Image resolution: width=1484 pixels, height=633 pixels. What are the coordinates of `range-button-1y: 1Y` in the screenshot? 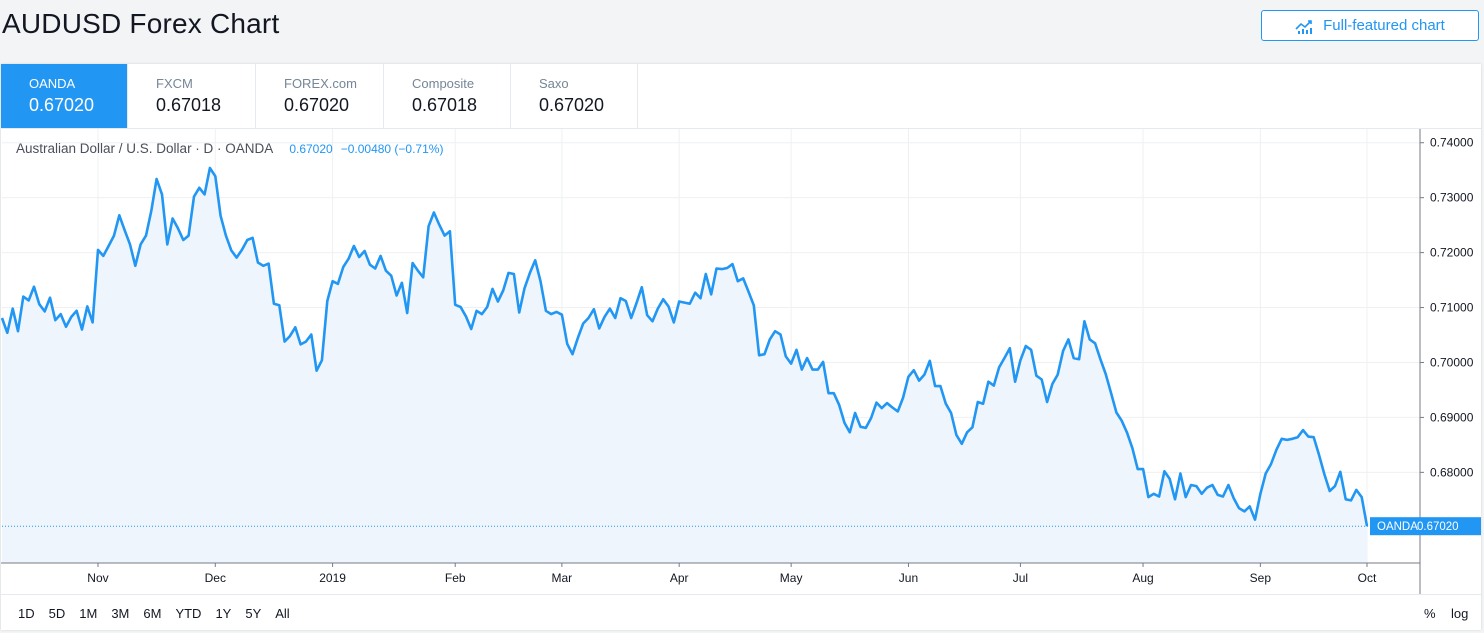 It's located at (223, 613).